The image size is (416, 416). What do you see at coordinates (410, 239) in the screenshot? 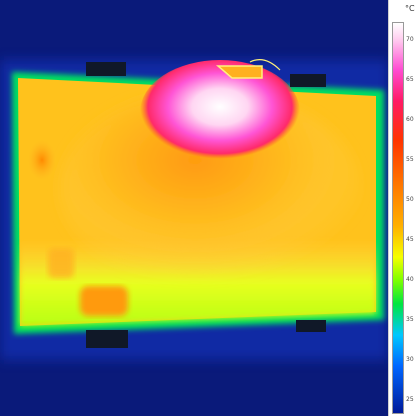
I see `scale-tick-label: 45` at bounding box center [410, 239].